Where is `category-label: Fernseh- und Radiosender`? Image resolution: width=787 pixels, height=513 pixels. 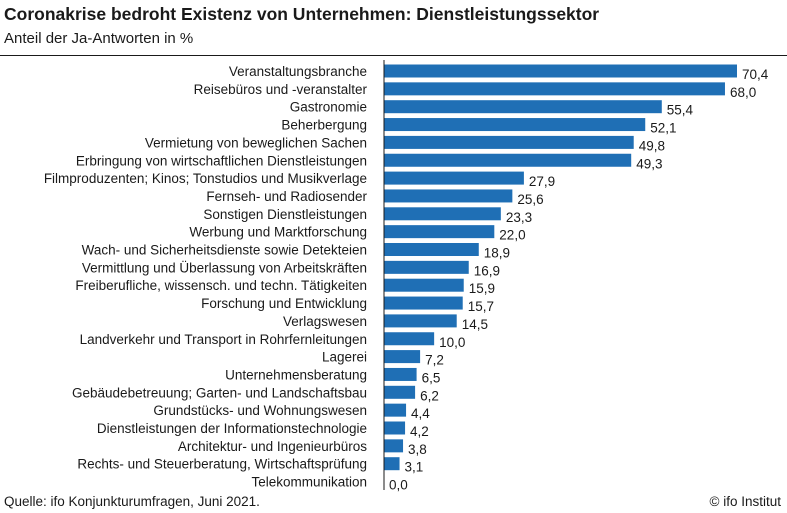 category-label: Fernseh- und Radiosender is located at coordinates (286, 196).